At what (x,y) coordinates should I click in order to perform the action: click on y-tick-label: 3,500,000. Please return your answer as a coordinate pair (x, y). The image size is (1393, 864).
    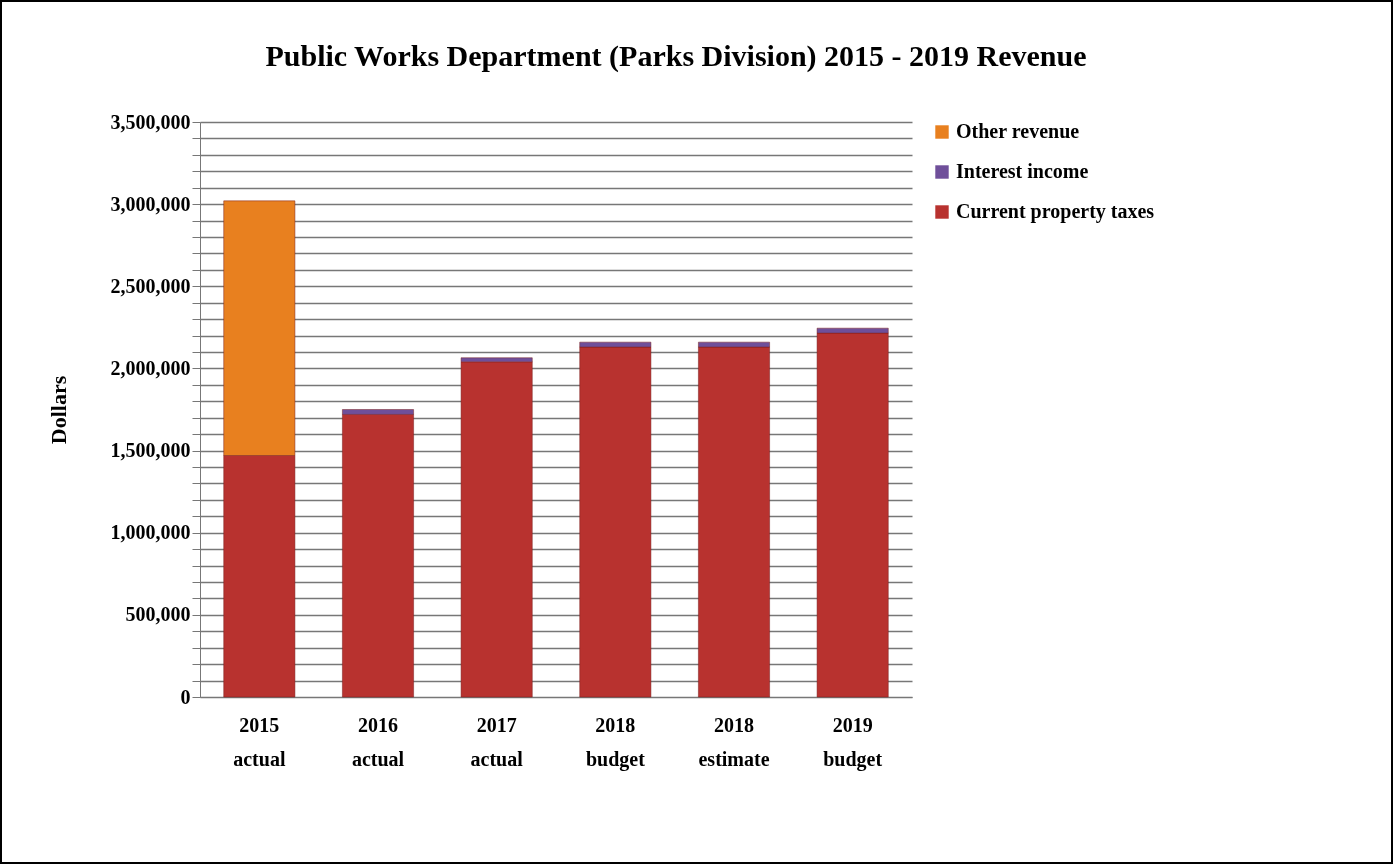
    Looking at the image, I should click on (150, 121).